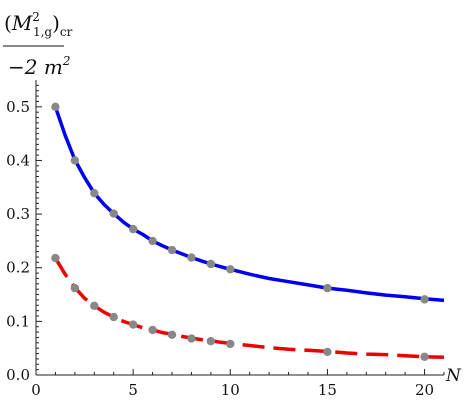 The width and height of the screenshot is (471, 402). I want to click on y-tick-label: 0.0, so click(18, 375).